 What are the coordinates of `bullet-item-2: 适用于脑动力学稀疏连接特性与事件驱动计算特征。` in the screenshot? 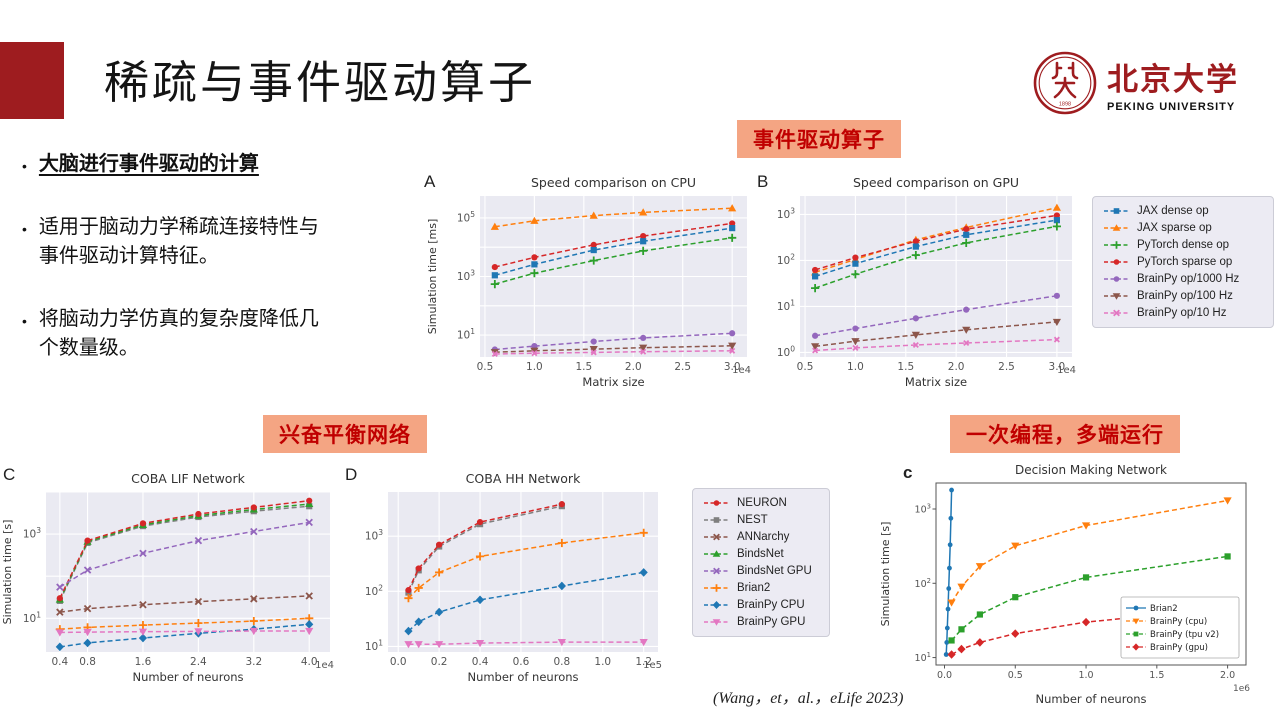 It's located at (222, 242).